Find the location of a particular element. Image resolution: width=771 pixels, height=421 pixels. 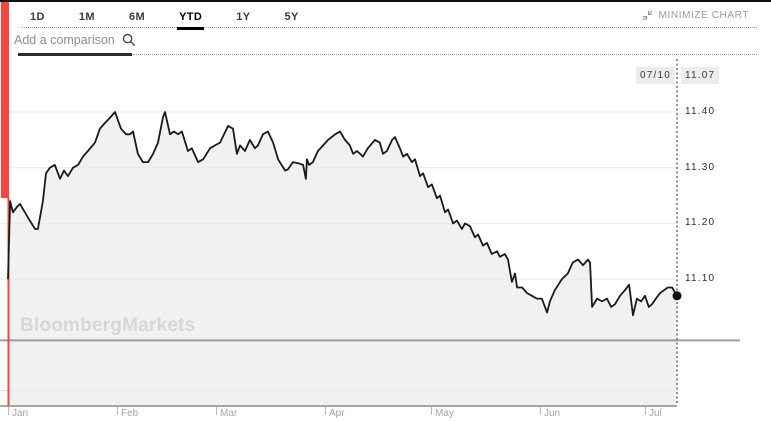

y-tick-label: 11.10 is located at coordinates (700, 278).